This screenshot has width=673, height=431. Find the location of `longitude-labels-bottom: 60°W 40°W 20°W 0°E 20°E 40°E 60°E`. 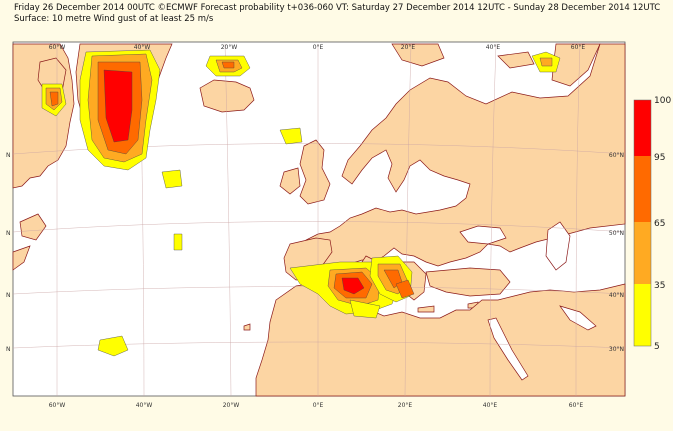

longitude-labels-bottom: 60°W 40°W 20°W 0°E 20°E 40°E 60°E is located at coordinates (316, 405).